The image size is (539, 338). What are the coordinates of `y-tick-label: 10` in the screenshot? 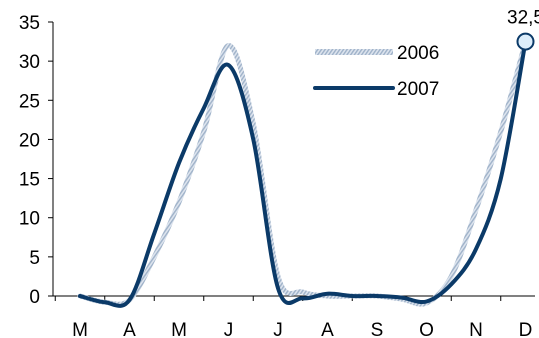 It's located at (29, 219).